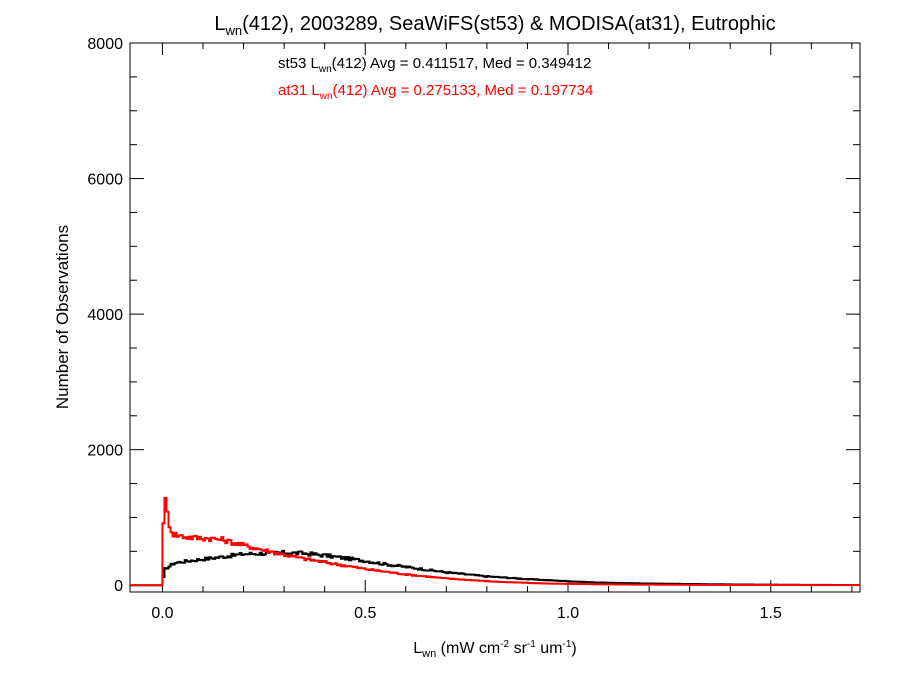  What do you see at coordinates (417, 648) in the screenshot?
I see `x-label-main: L` at bounding box center [417, 648].